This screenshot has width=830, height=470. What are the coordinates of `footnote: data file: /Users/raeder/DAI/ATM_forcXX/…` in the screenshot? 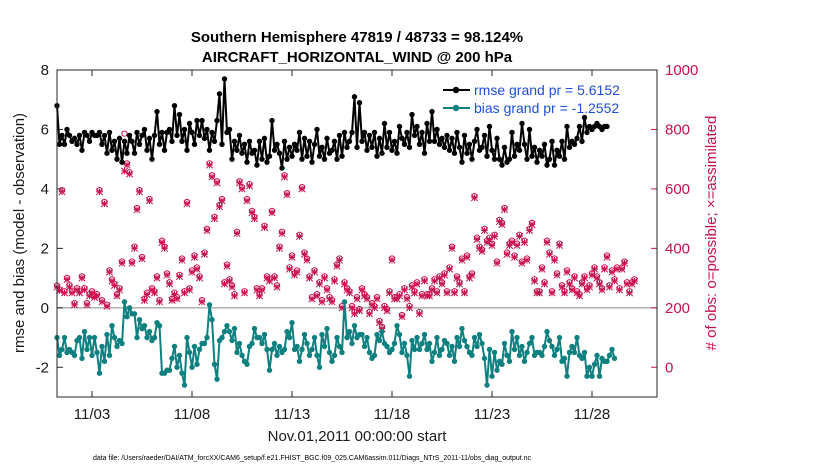 It's located at (312, 458).